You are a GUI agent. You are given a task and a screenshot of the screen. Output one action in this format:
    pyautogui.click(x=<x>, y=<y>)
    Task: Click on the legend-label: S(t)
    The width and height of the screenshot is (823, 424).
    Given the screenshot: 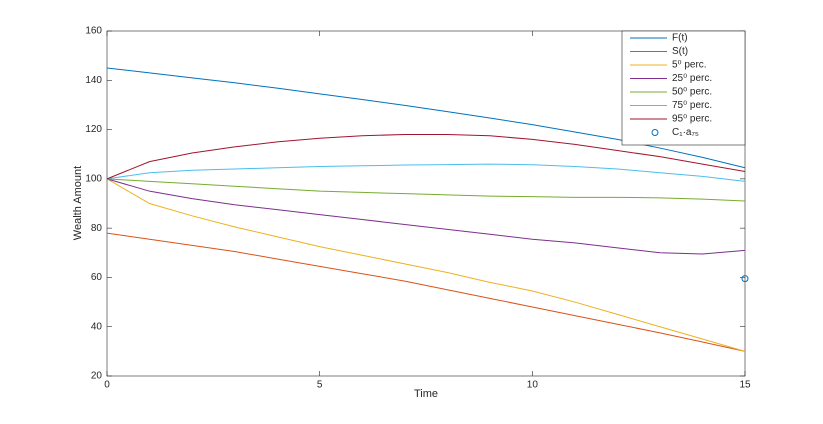 What is the action you would take?
    pyautogui.click(x=680, y=51)
    